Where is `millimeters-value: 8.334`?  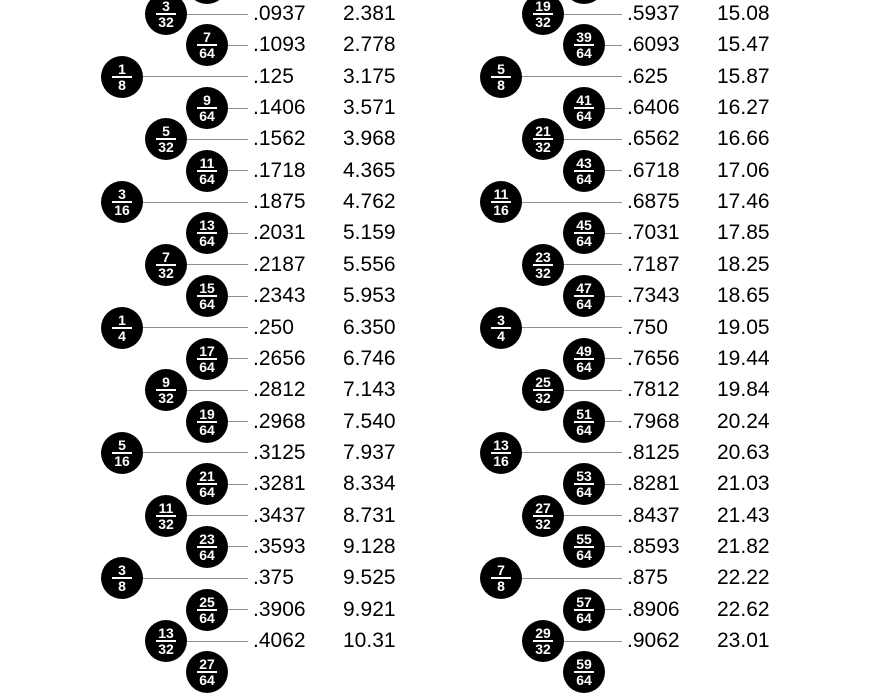 millimeters-value: 8.334 is located at coordinates (369, 484).